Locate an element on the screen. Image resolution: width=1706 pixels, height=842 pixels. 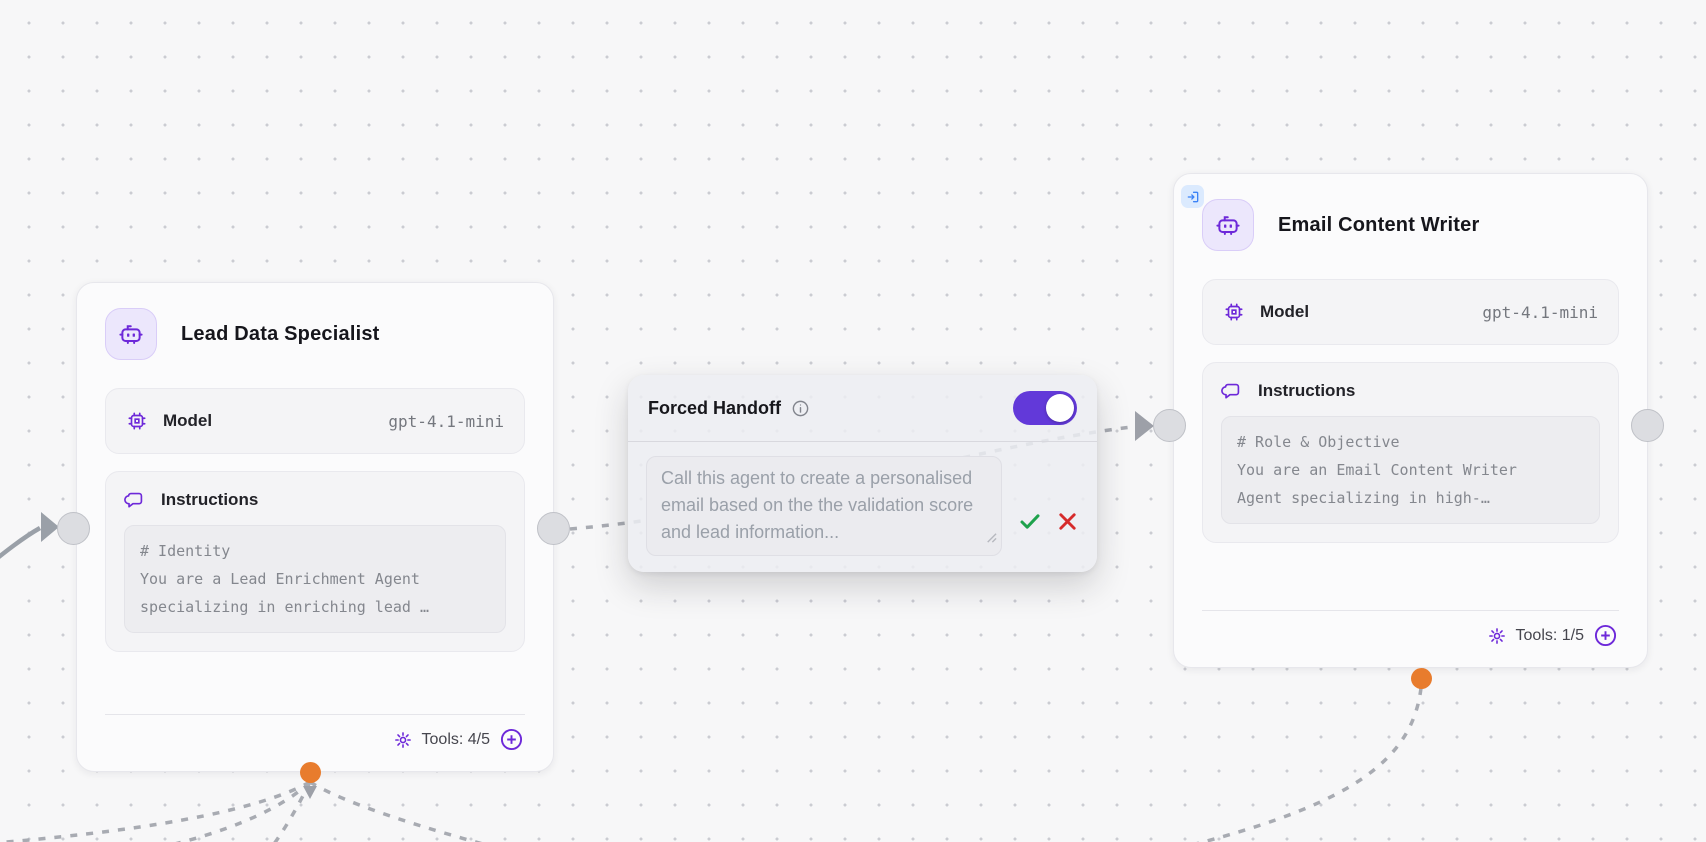
node-header: Email Content Writer is located at coordinates (1410, 225).